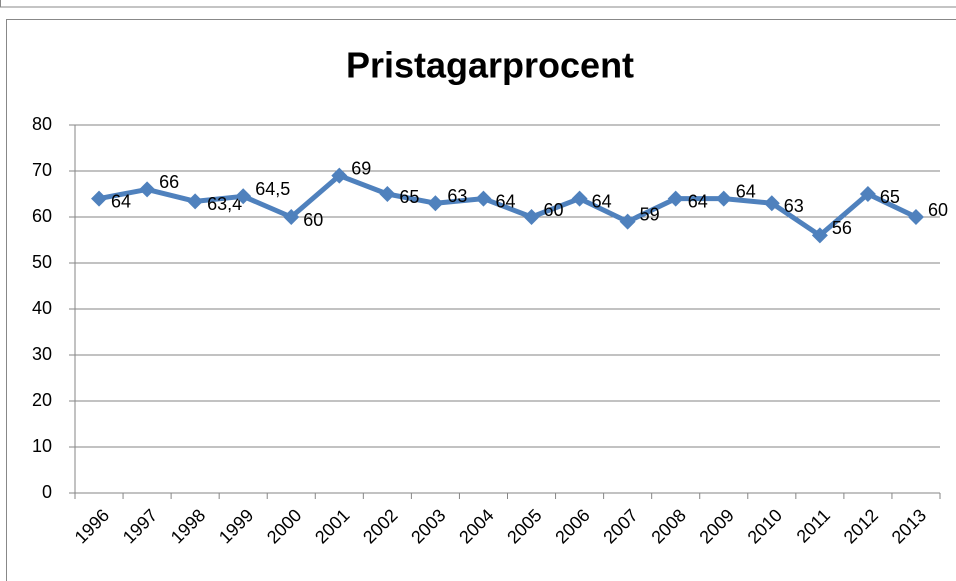 The width and height of the screenshot is (956, 581). I want to click on y-tick-label: 30, so click(42, 354).